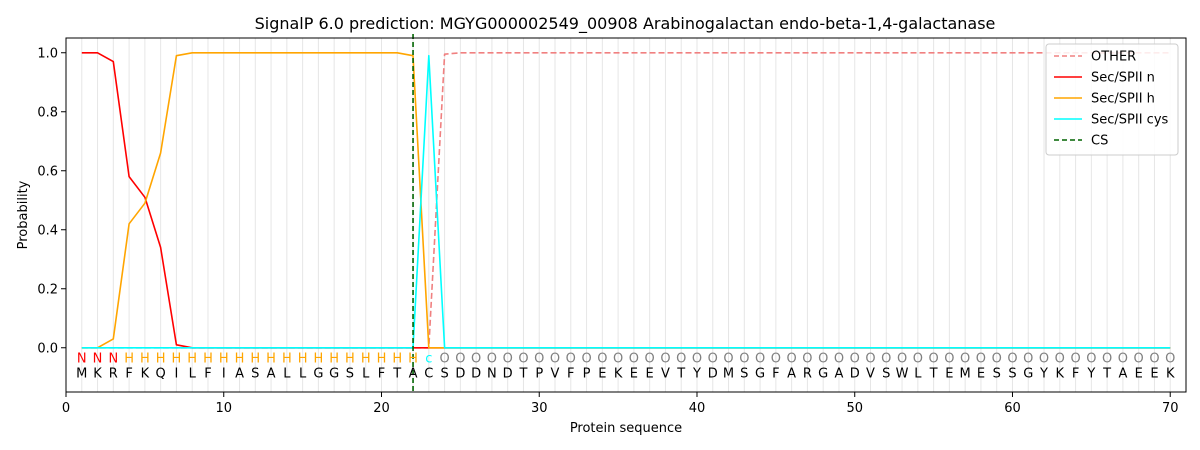 The image size is (1200, 450). What do you see at coordinates (223, 408) in the screenshot?
I see `x-tick-label: 10` at bounding box center [223, 408].